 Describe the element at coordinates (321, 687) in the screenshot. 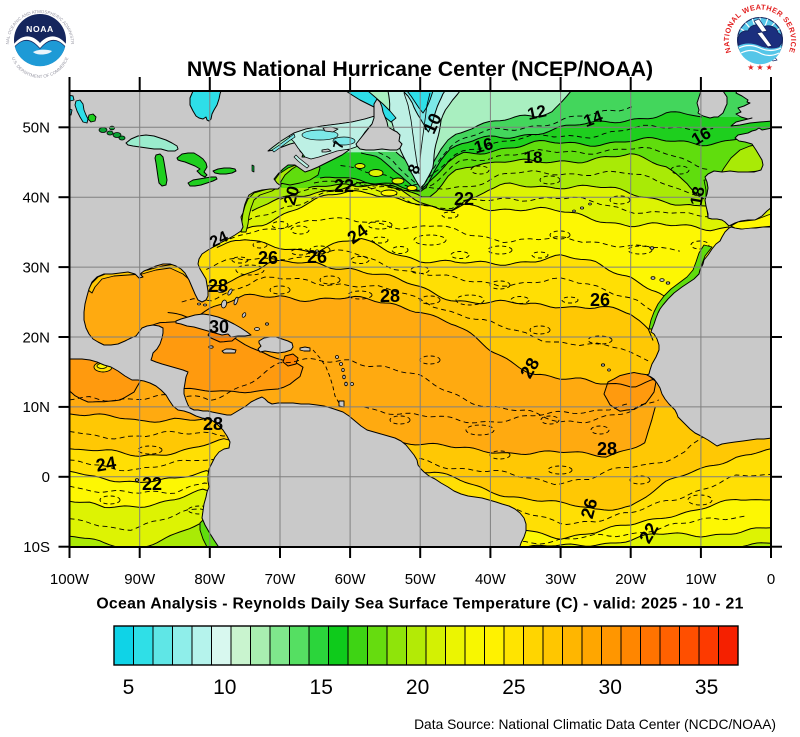

I see `svg-text: 15` at that location.